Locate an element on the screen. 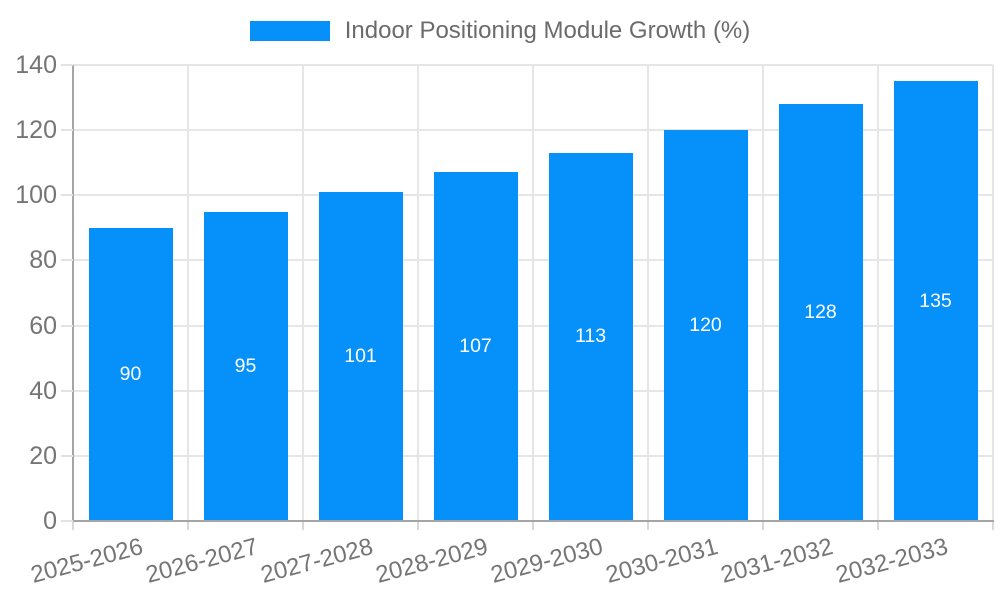 The width and height of the screenshot is (1000, 600). legend-label: Indoor Positioning Module Growth (%) is located at coordinates (547, 30).